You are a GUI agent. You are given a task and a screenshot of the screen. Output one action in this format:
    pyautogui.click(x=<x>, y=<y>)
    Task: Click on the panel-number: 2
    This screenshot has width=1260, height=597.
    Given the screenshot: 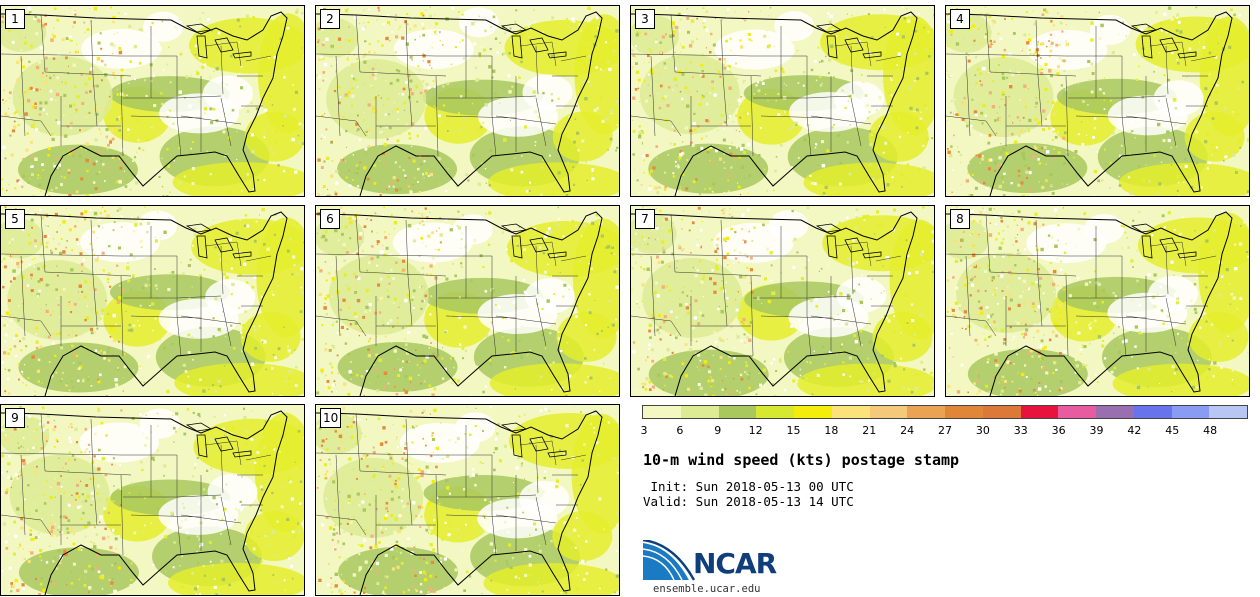 What is the action you would take?
    pyautogui.click(x=330, y=19)
    